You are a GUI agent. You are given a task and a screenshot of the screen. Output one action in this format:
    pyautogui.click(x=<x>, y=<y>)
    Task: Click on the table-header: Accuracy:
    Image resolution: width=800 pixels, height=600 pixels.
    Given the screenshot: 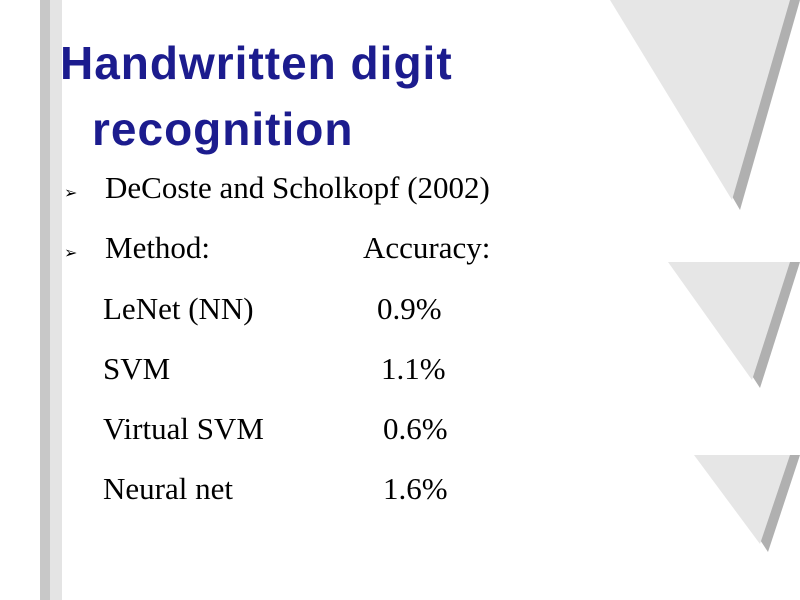 What is the action you would take?
    pyautogui.click(x=427, y=247)
    